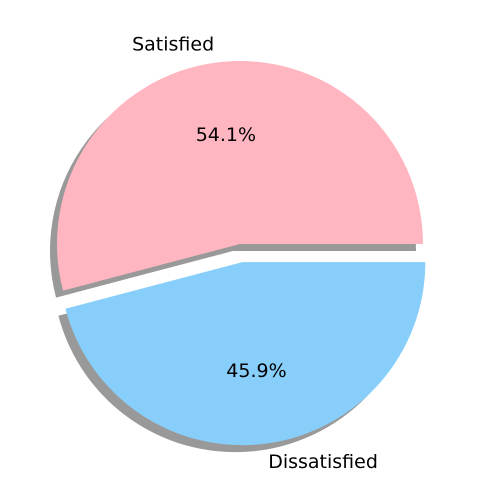 The image size is (482, 483). What do you see at coordinates (323, 462) in the screenshot?
I see `slice-label-dissatisfied: Dissatisfied` at bounding box center [323, 462].